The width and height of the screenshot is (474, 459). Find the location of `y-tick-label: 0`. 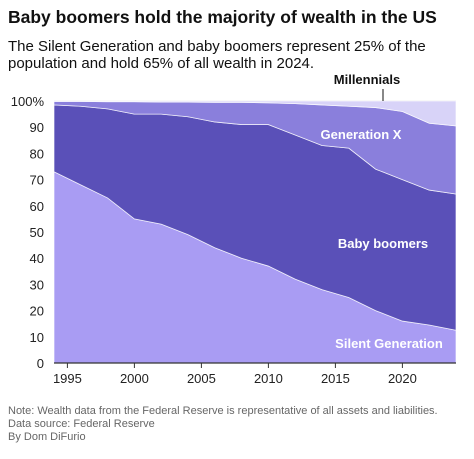

y-tick-label: 0 is located at coordinates (40, 363).